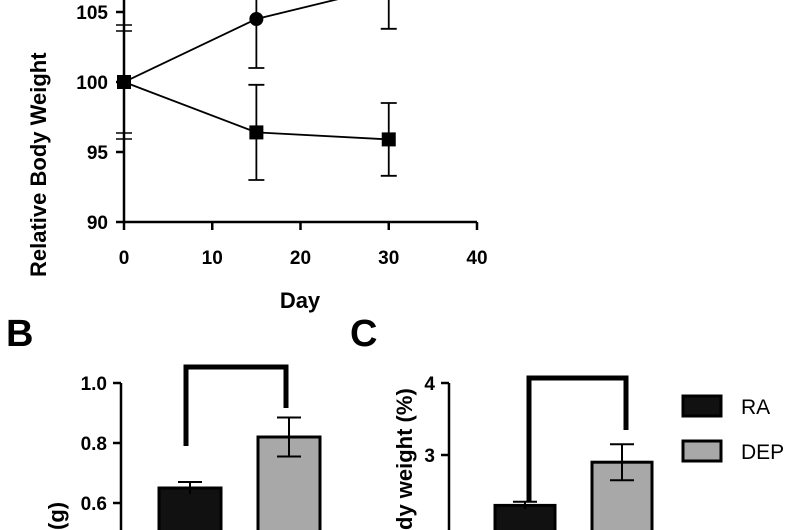 The height and width of the screenshot is (530, 801). What do you see at coordinates (577, 438) in the screenshot?
I see `panel-c-significance-bracket` at bounding box center [577, 438].